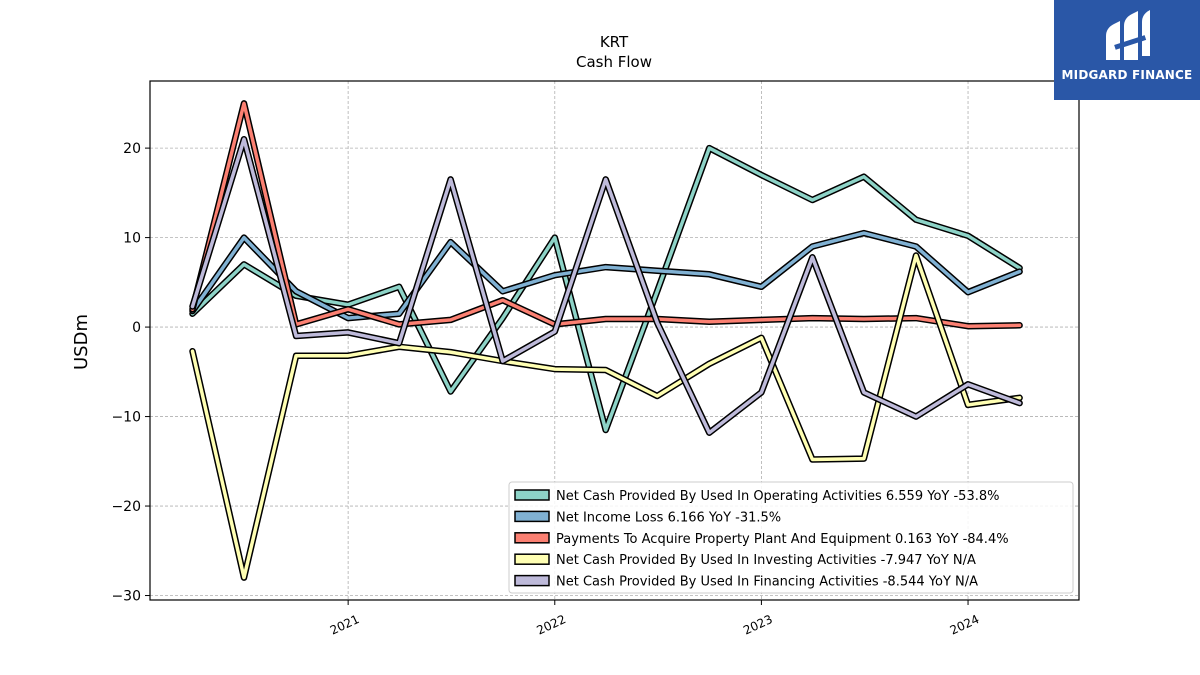  What do you see at coordinates (81, 342) in the screenshot?
I see `y-axis-label: USDm` at bounding box center [81, 342].